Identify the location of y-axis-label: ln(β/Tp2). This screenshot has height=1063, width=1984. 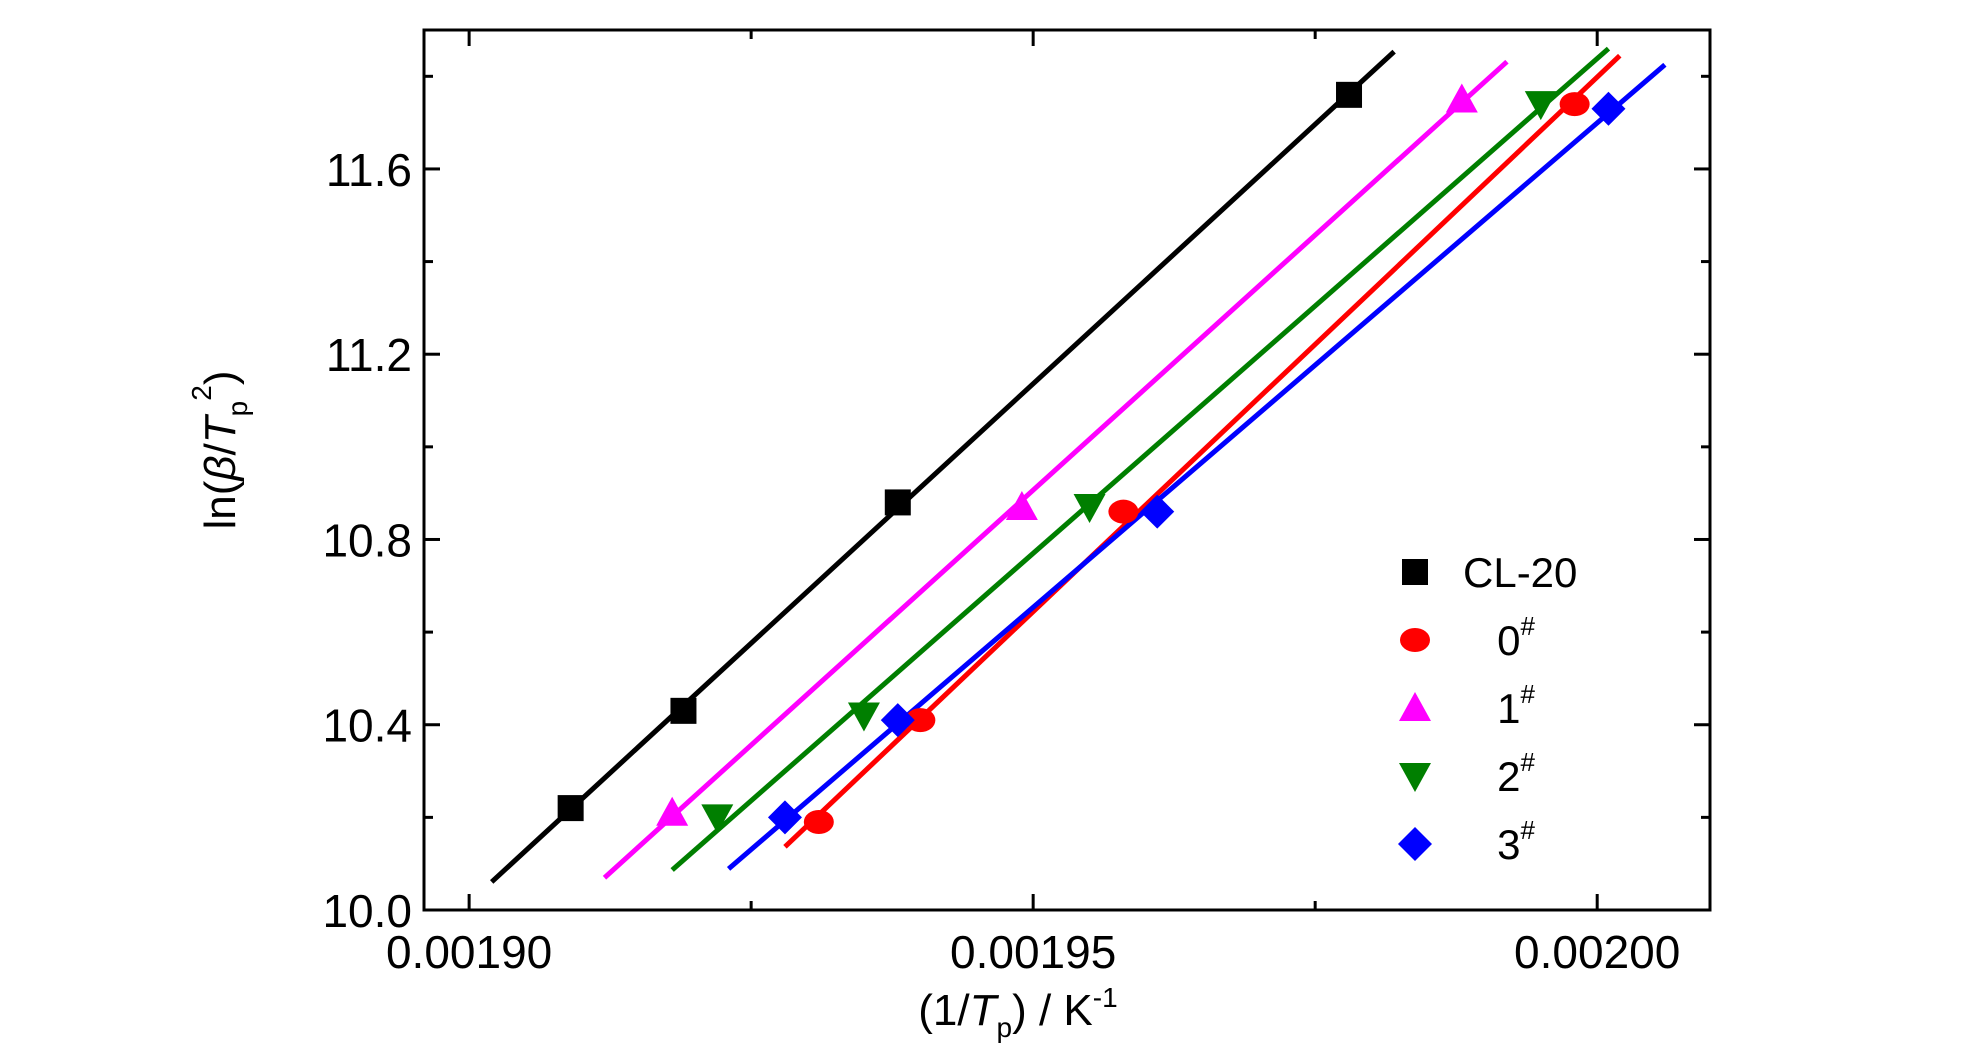
(219, 450).